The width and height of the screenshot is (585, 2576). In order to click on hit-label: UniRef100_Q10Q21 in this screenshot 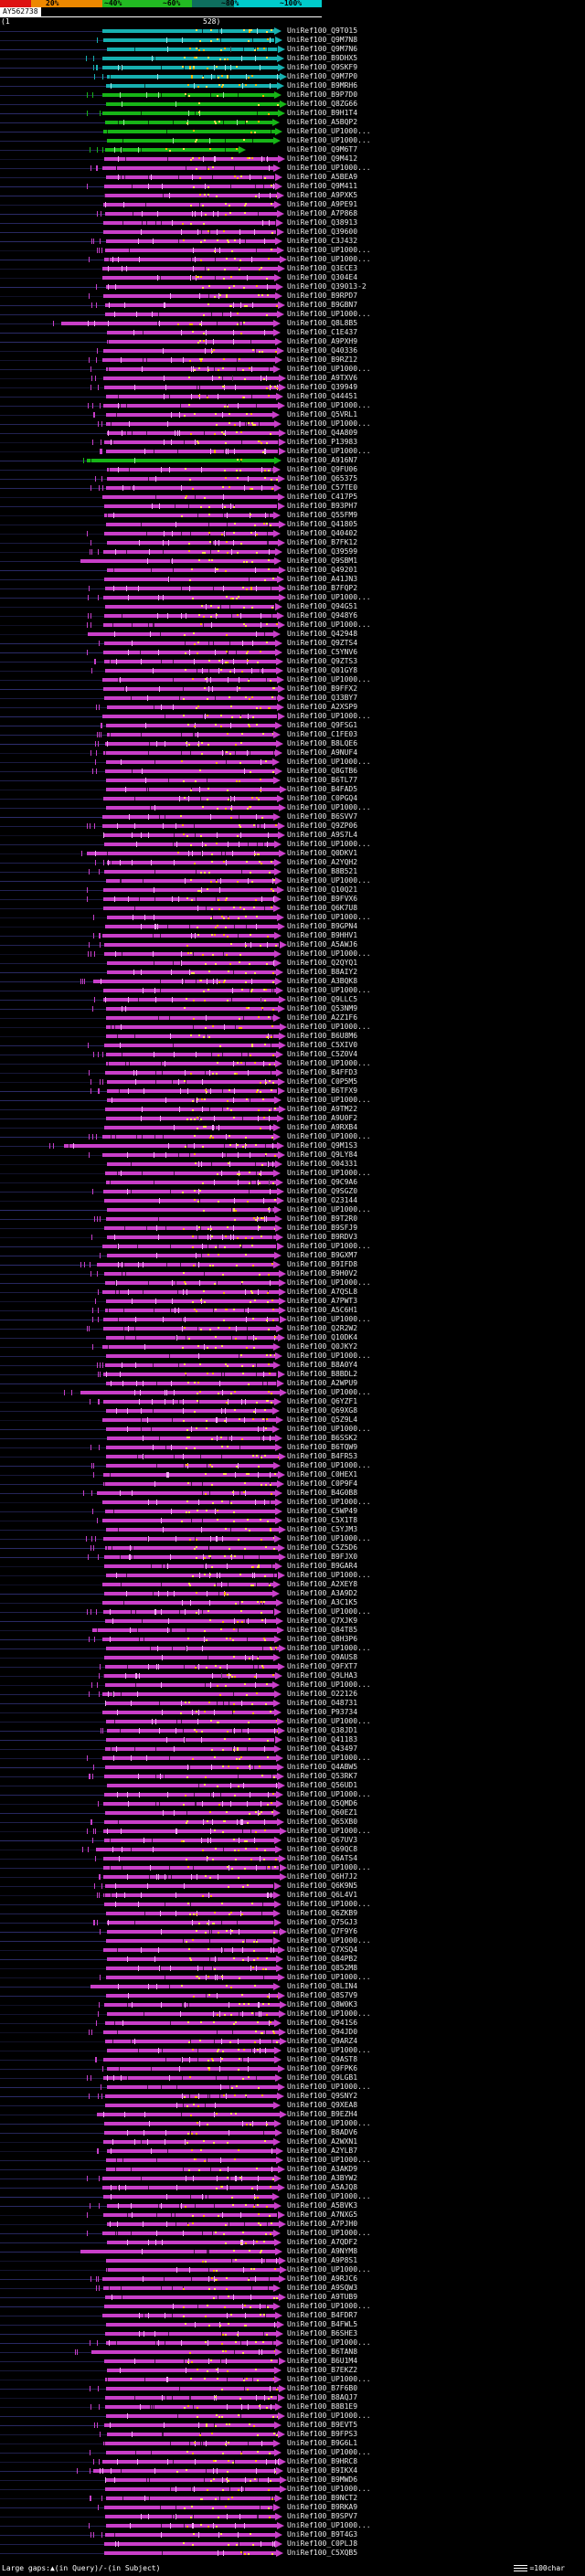, I will do `click(323, 889)`.